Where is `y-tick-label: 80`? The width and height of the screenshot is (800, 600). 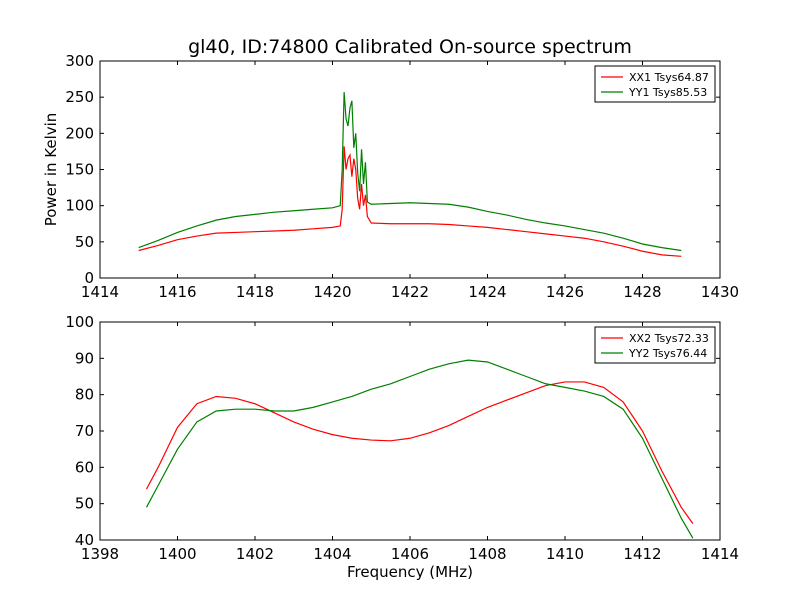 y-tick-label: 80 is located at coordinates (84, 395).